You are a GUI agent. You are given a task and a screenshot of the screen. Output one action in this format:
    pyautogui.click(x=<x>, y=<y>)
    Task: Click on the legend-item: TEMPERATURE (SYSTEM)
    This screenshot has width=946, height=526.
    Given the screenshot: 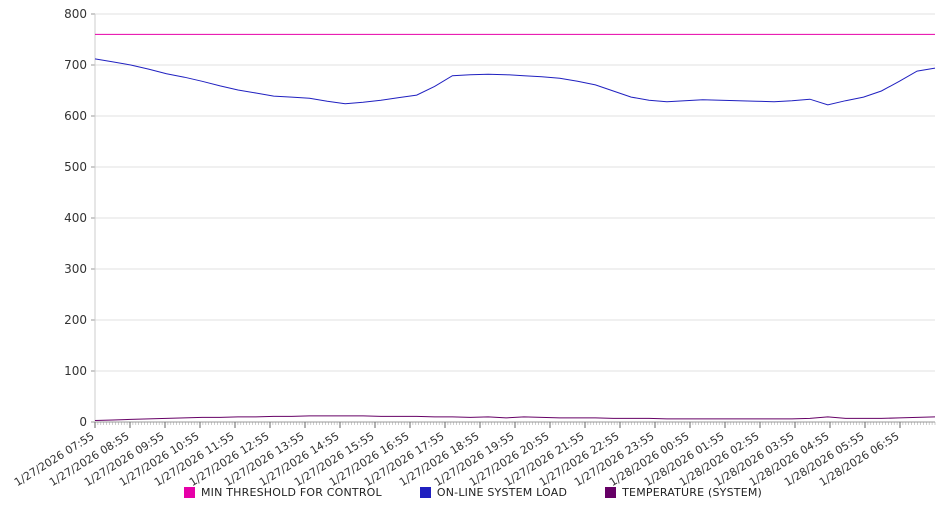 What is the action you would take?
    pyautogui.click(x=683, y=492)
    